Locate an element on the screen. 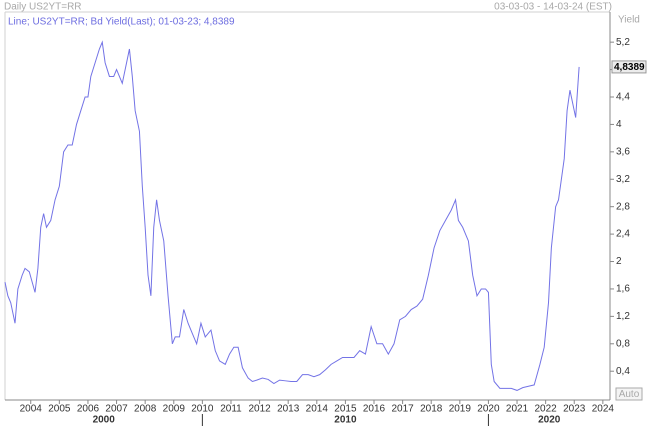 This screenshot has width=652, height=440. x-tick-label: 2006 is located at coordinates (88, 409).